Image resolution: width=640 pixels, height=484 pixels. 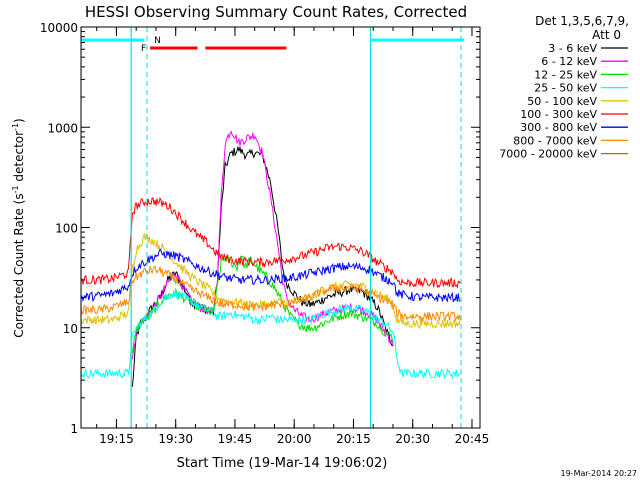 What do you see at coordinates (66, 229) in the screenshot?
I see `y-tick-label-2: 100` at bounding box center [66, 229].